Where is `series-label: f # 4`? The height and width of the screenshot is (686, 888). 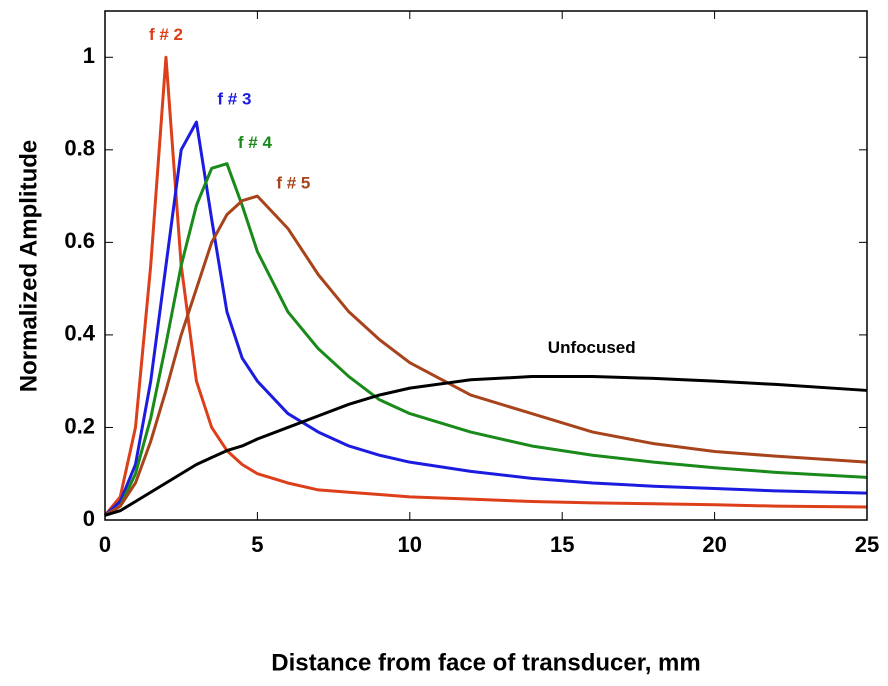 series-label: f # 4 is located at coordinates (255, 142).